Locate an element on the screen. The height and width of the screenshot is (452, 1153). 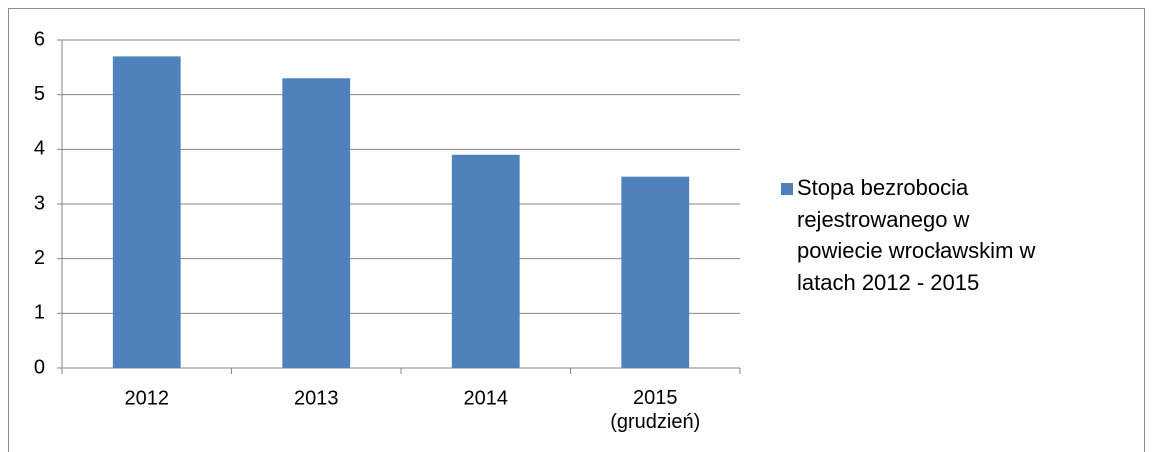
x-tick-label: 2013 is located at coordinates (316, 398).